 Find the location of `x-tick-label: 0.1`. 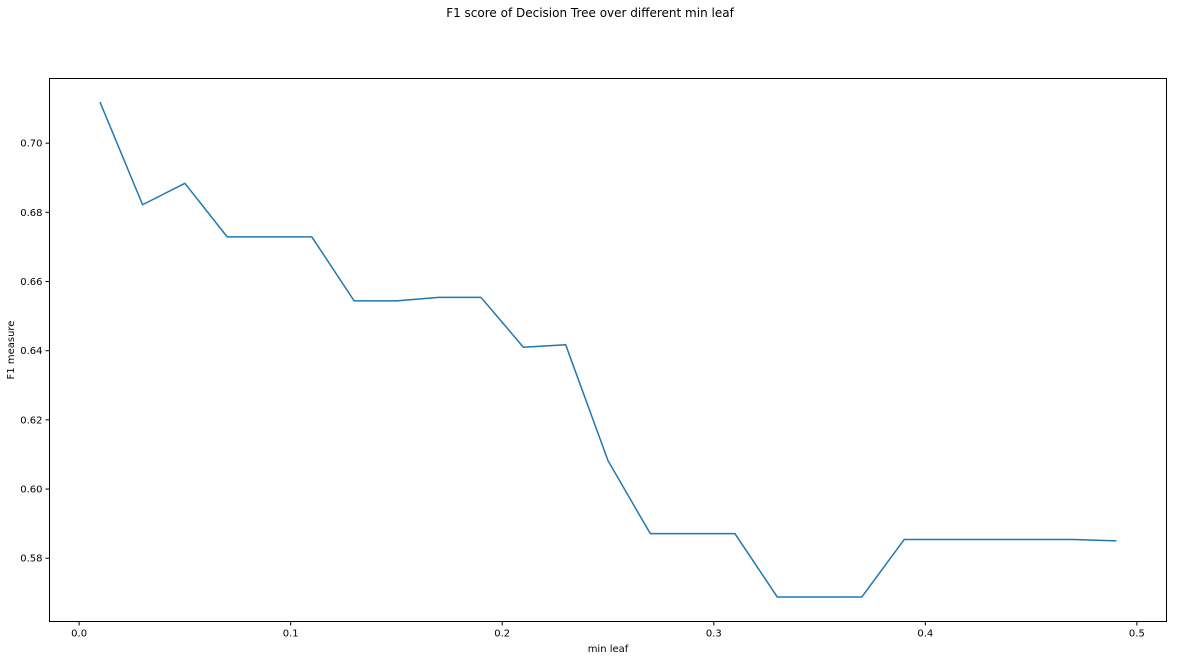

x-tick-label: 0.1 is located at coordinates (291, 634).